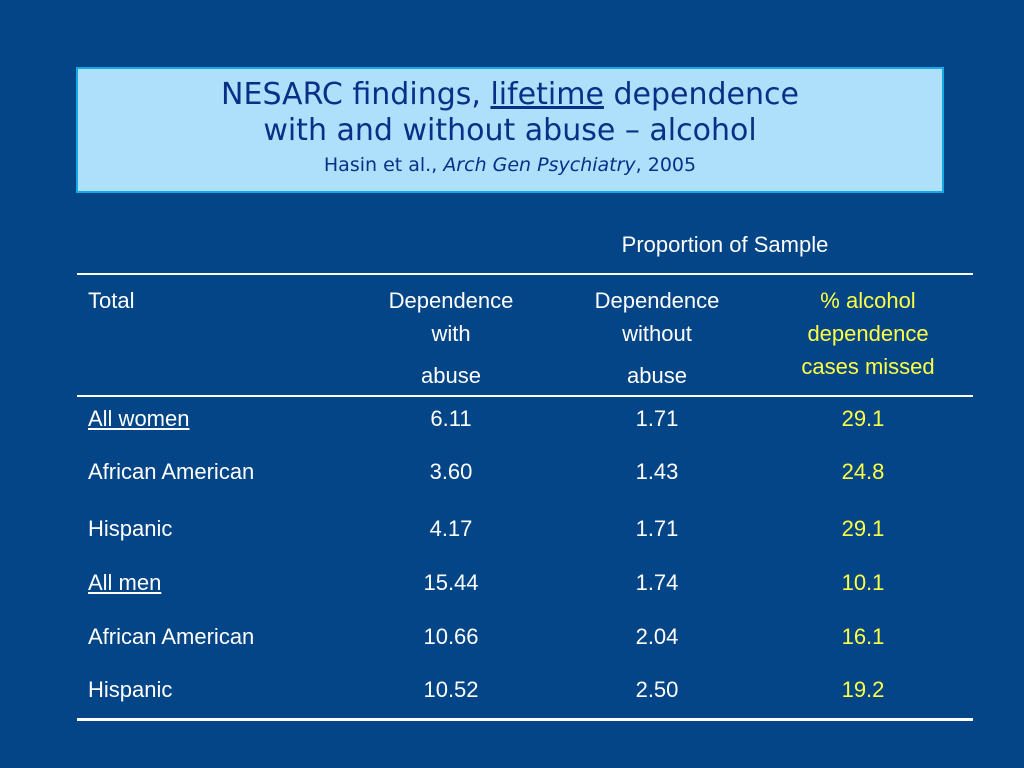 Image resolution: width=1024 pixels, height=768 pixels. I want to click on cell-dep-with-abuse: 6.11, so click(451, 418).